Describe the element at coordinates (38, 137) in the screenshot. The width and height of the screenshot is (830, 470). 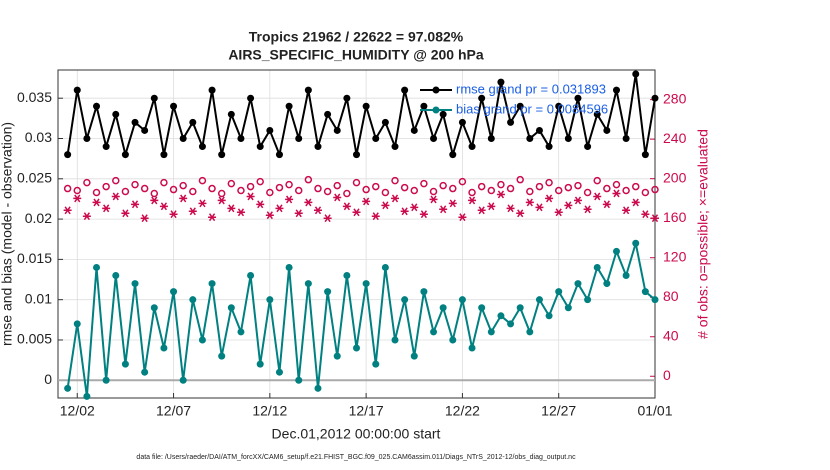
I see `y-tick-label: 0.03` at that location.